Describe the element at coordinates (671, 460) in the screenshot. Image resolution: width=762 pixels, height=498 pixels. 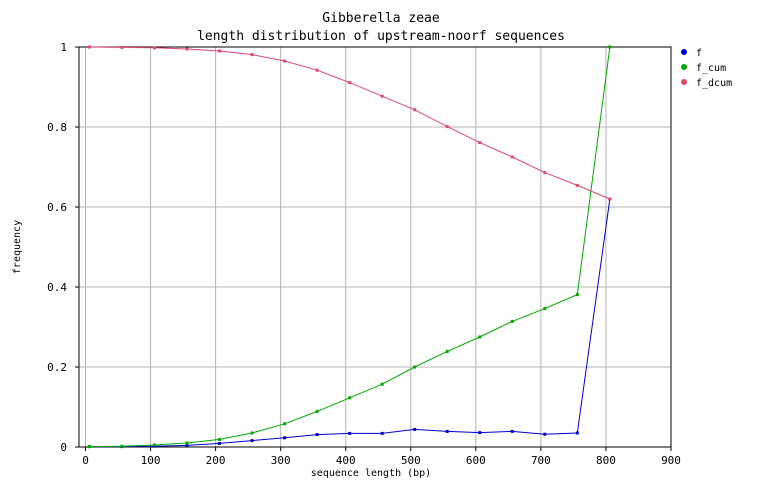
I see `x-tick-label: 900` at that location.